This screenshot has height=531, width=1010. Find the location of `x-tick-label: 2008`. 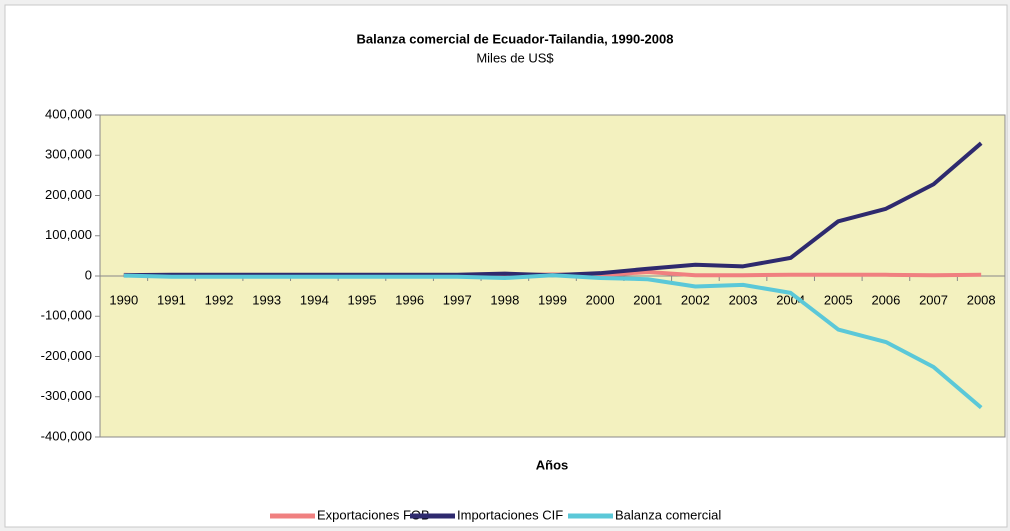

x-tick-label: 2008 is located at coordinates (981, 299).